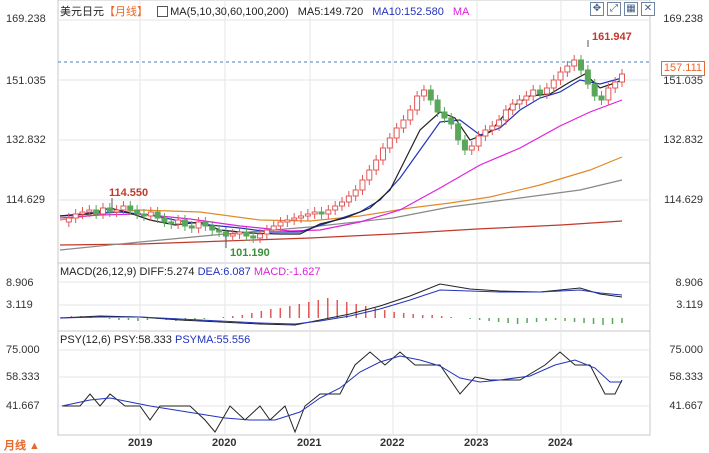 The image size is (709, 453). I want to click on price-axis-label-left: 114.629, so click(25, 200).